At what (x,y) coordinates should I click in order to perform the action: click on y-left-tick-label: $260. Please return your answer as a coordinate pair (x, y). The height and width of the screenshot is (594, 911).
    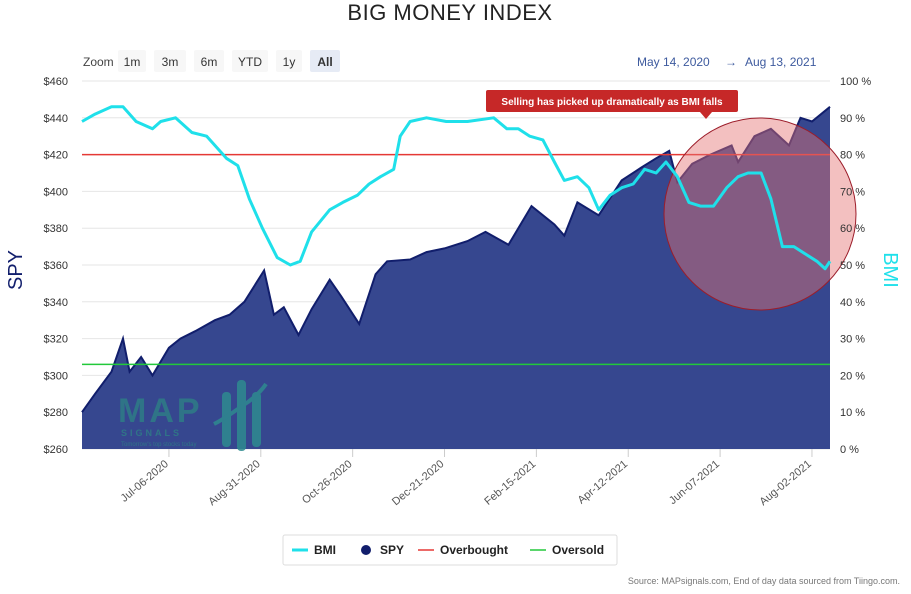
    Looking at the image, I should click on (56, 450).